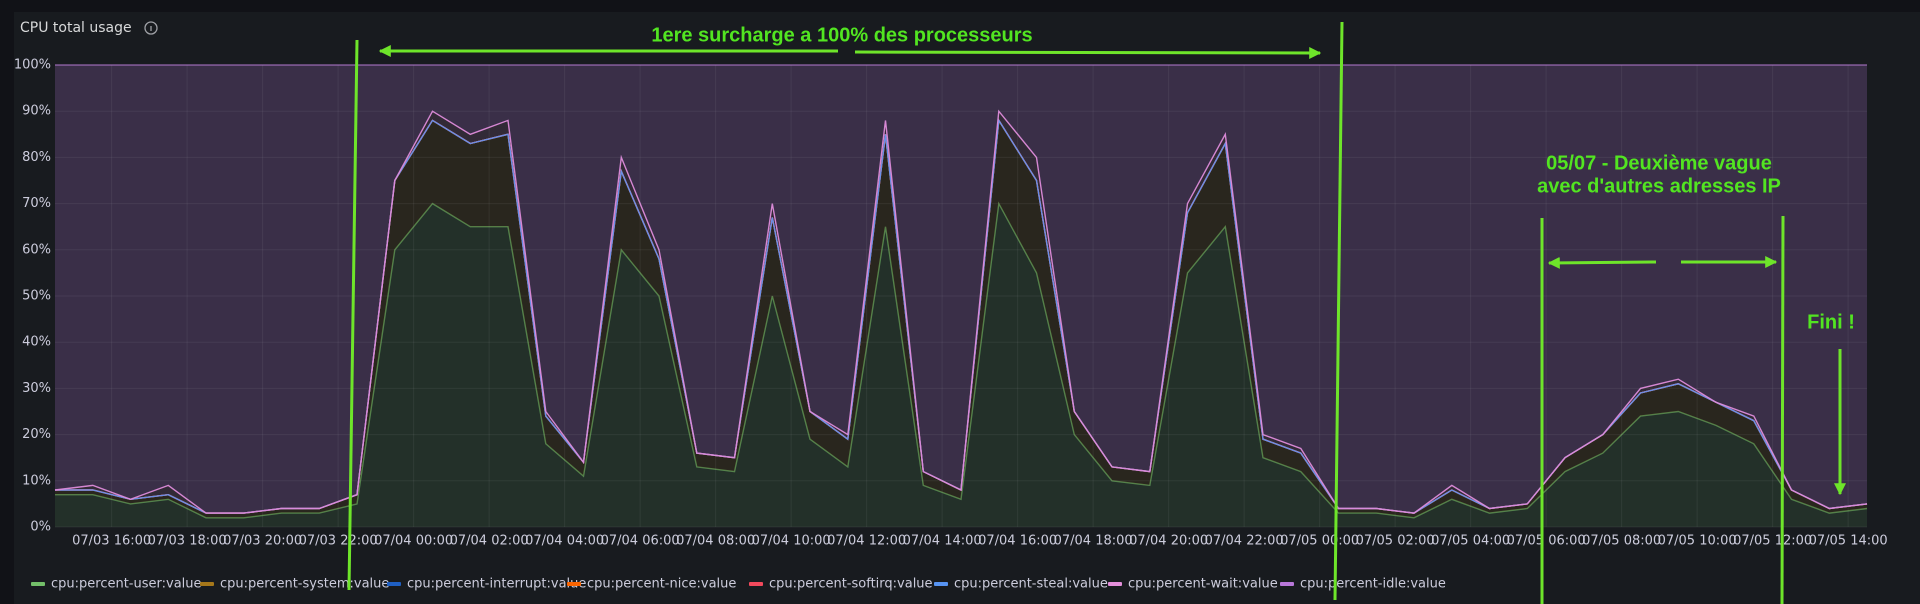 This screenshot has width=1920, height=604. Describe the element at coordinates (40, 527) in the screenshot. I see `y-tick-label: 0%` at that location.